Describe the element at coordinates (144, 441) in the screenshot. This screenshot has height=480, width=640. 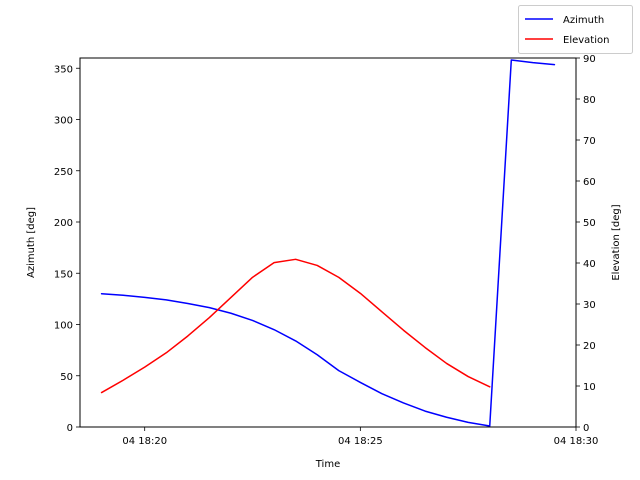
I see `x-tick-label: 04 18:20` at that location.